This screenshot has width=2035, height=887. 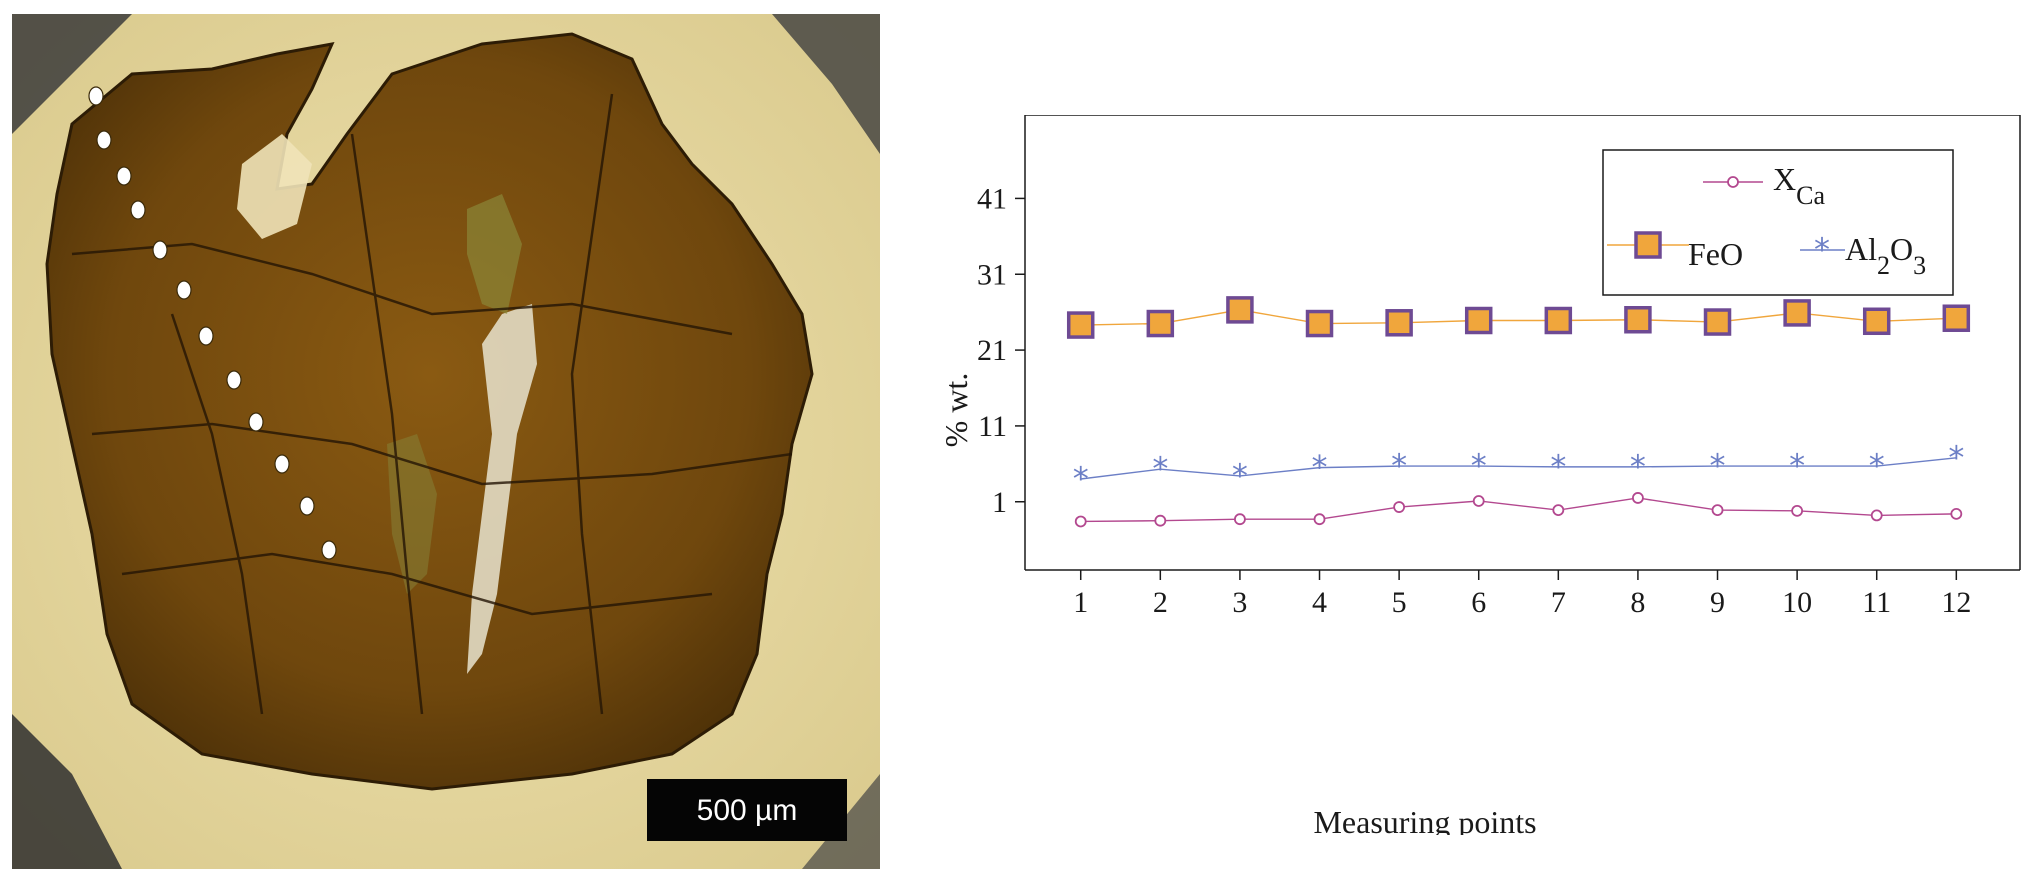 I want to click on x-tick-label: 1, so click(x=1080, y=602).